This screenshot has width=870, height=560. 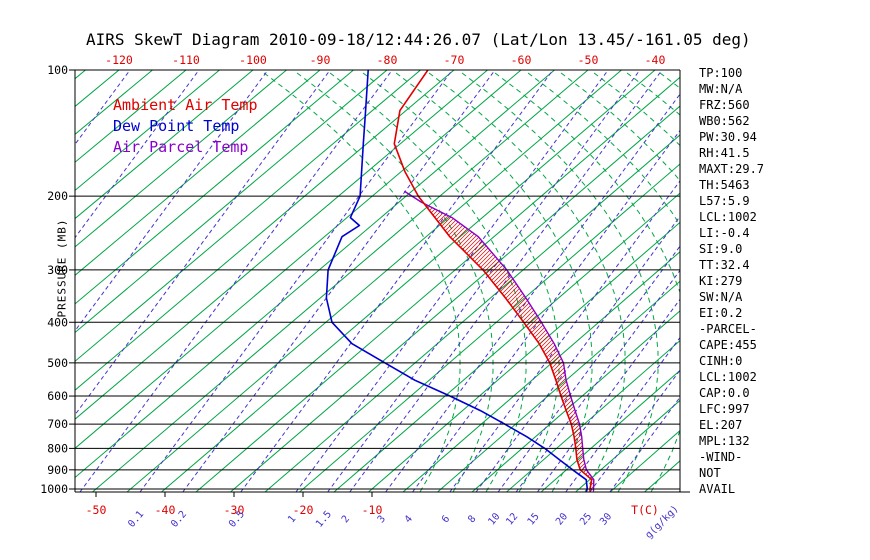 I want to click on stats-line: -PARCEL-, so click(x=728, y=329).